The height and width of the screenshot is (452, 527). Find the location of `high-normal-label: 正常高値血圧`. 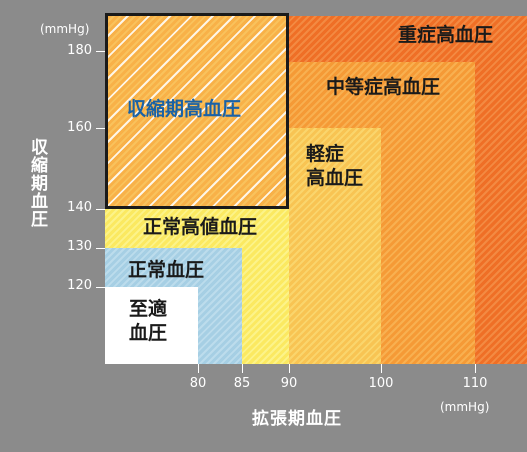

high-normal-label: 正常高値血圧 is located at coordinates (200, 227).